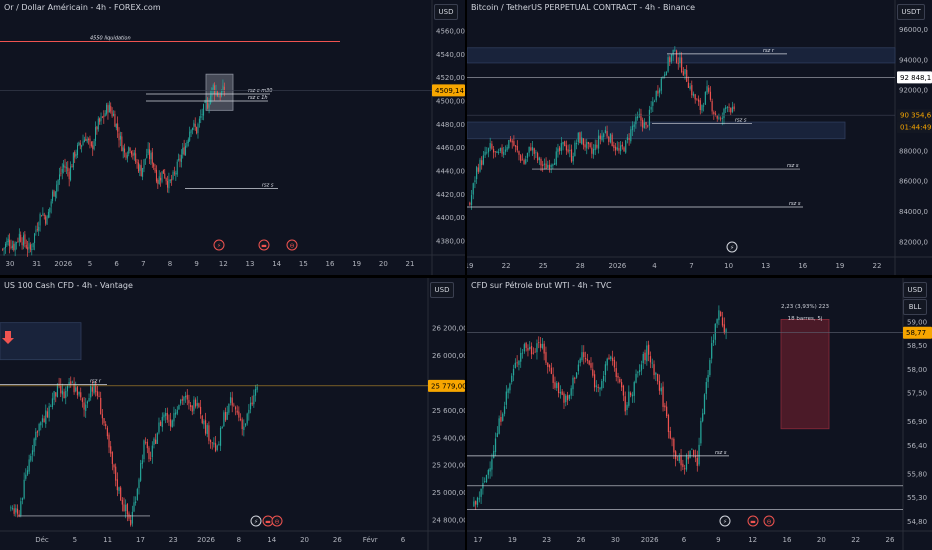 Image resolution: width=932 pixels, height=550 pixels. Describe the element at coordinates (913, 212) in the screenshot. I see `price-tick-label: 84000,0` at that location.